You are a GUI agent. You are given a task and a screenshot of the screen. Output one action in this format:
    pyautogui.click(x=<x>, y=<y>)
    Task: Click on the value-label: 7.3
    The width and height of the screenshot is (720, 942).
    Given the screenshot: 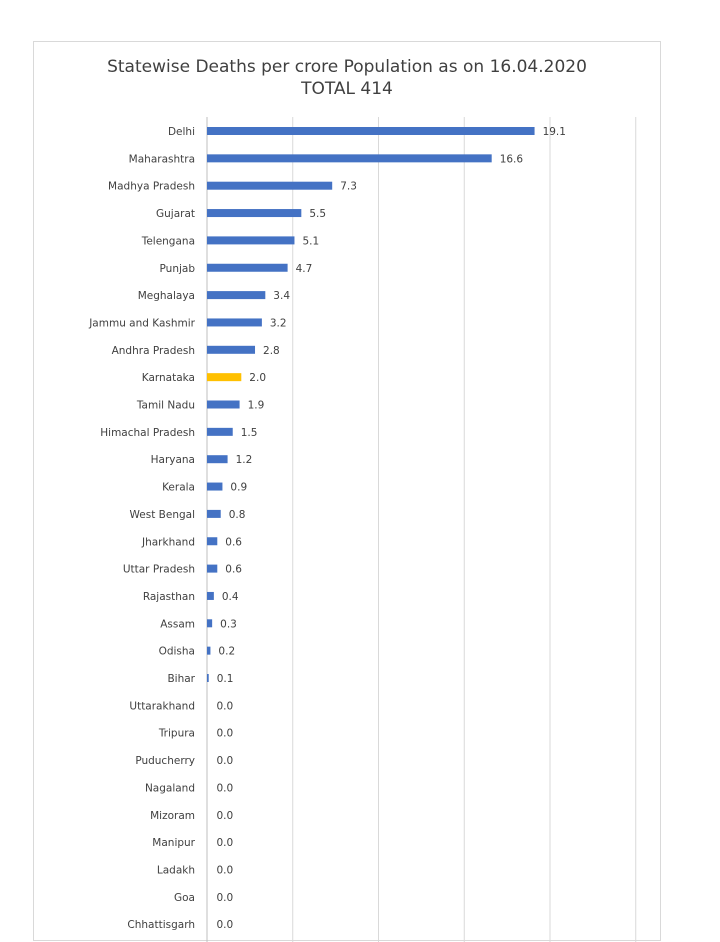 What is the action you would take?
    pyautogui.click(x=348, y=187)
    